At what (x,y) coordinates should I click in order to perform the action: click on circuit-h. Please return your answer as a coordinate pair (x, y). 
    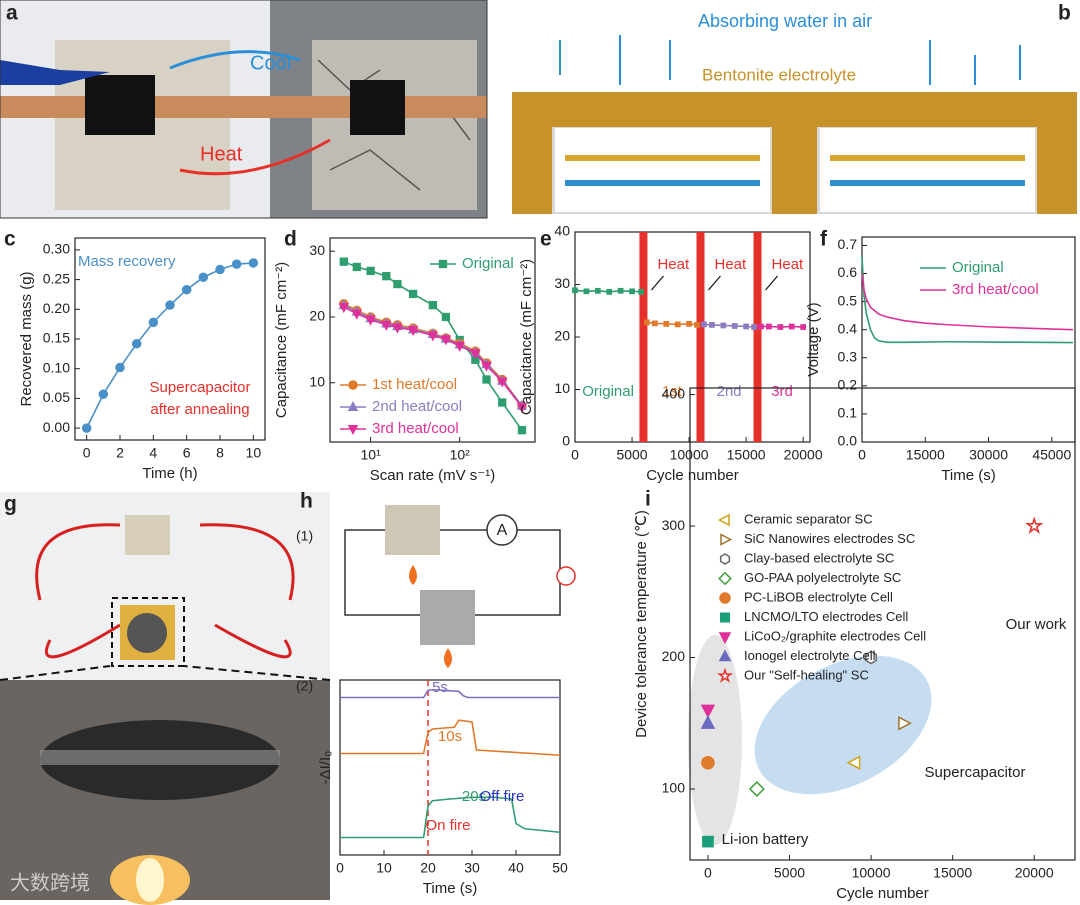
    Looking at the image, I should click on (460, 586).